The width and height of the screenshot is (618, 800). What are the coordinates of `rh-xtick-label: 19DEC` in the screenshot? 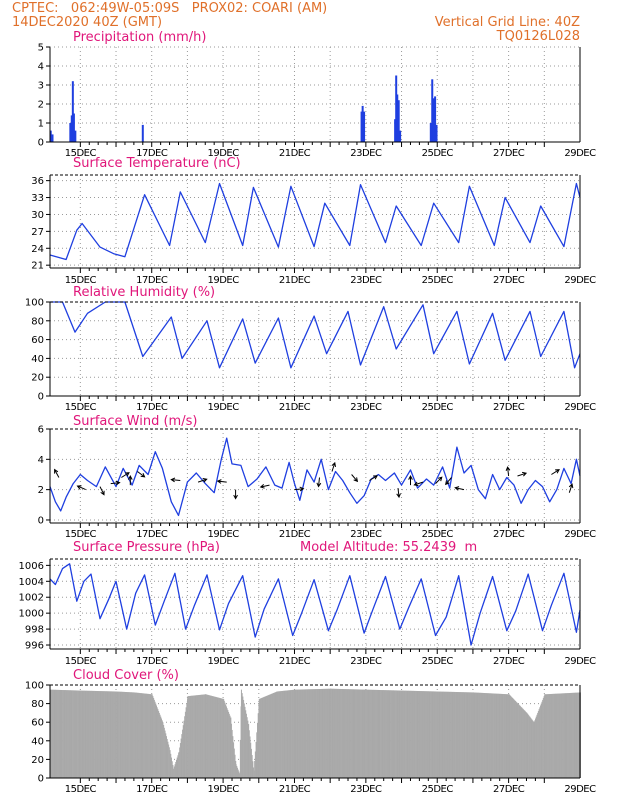 It's located at (223, 407).